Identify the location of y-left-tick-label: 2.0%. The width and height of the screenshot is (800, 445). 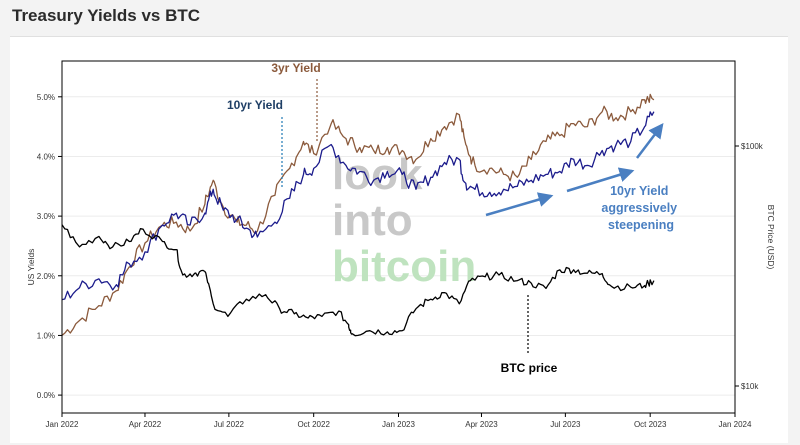
(46, 276).